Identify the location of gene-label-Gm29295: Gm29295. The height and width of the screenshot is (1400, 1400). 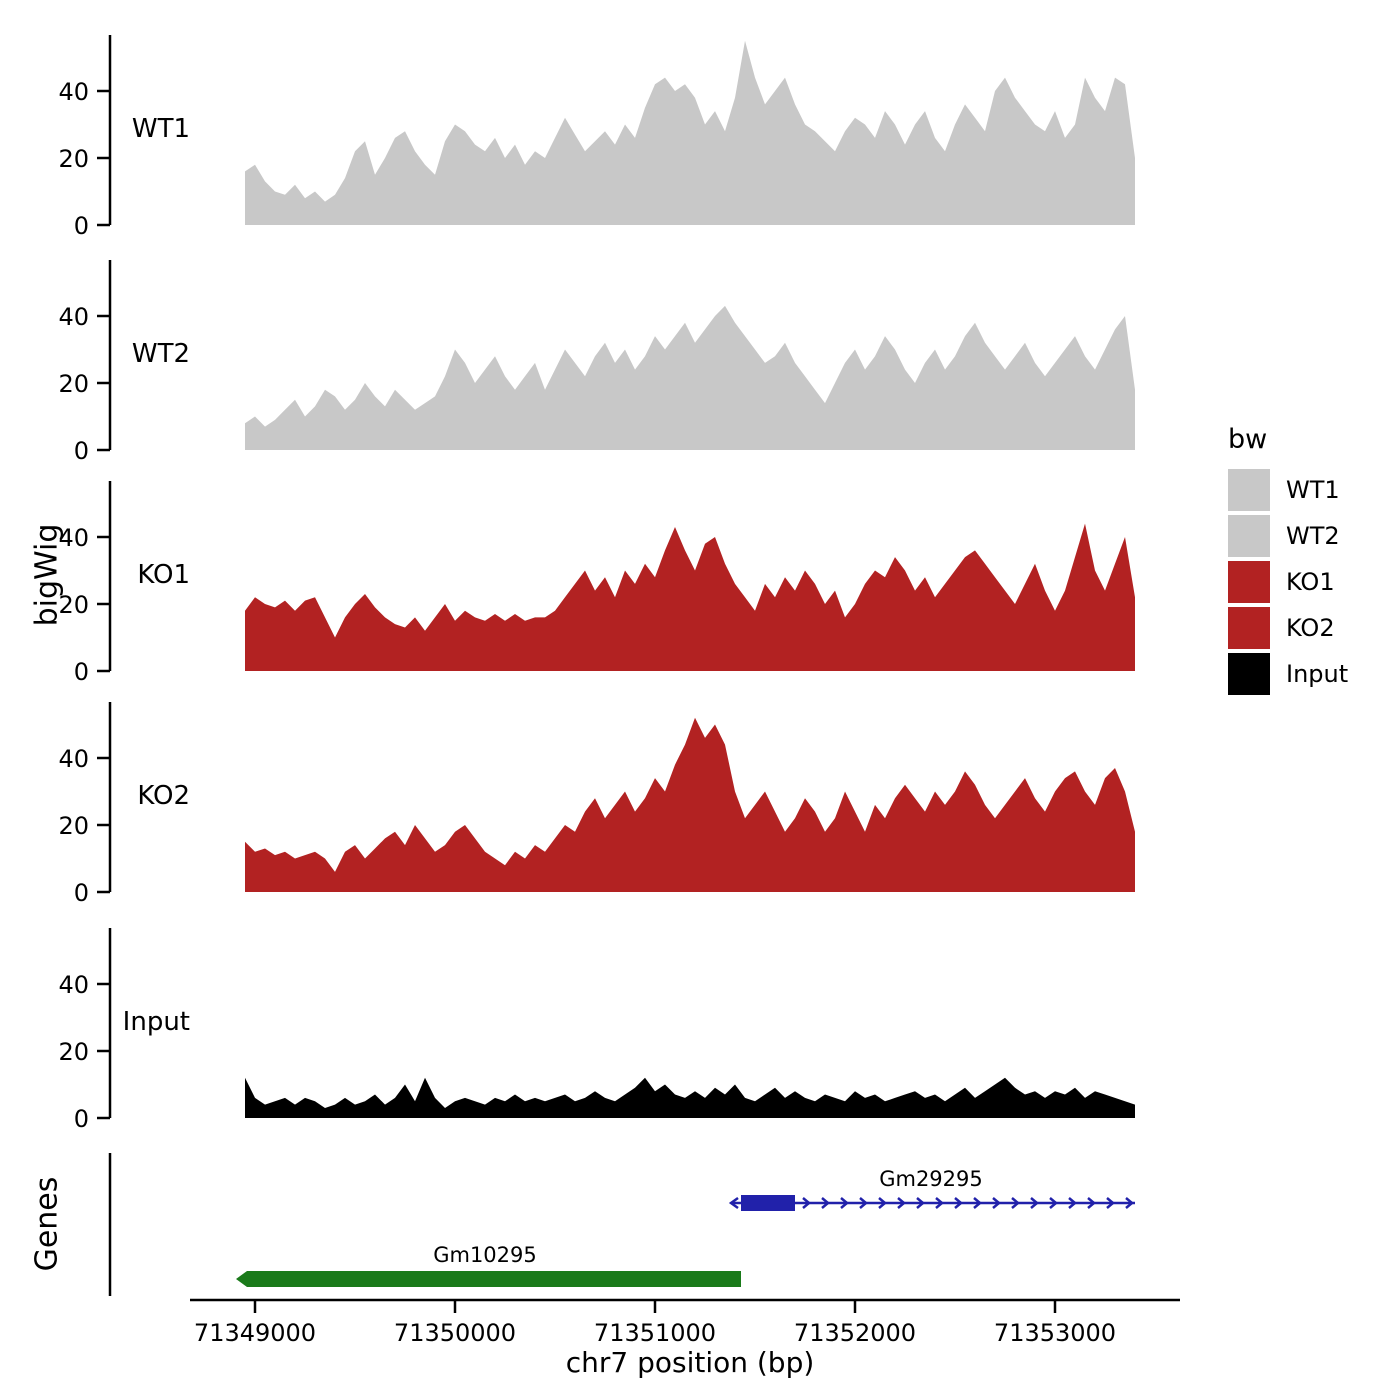
(931, 1179).